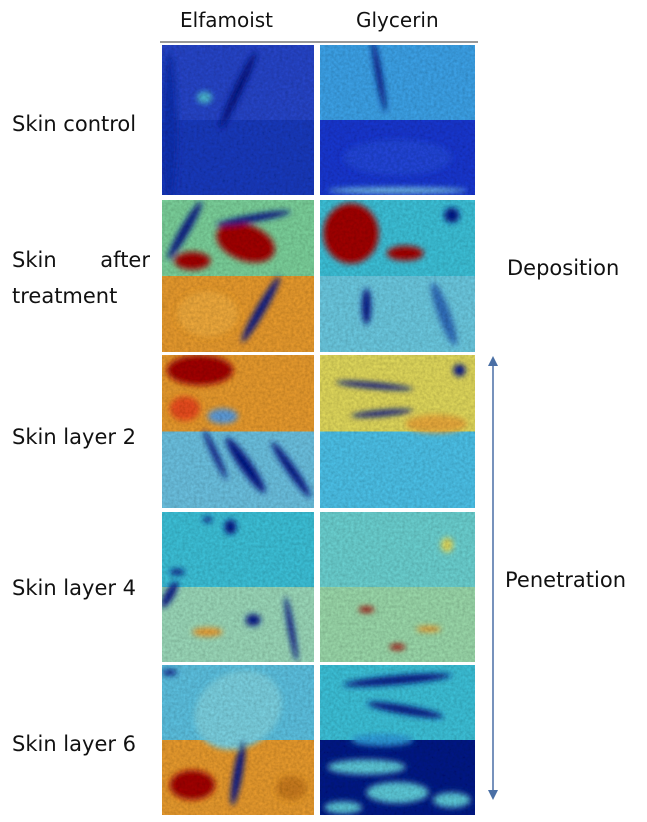  What do you see at coordinates (566, 580) in the screenshot?
I see `side-label: Penetration` at bounding box center [566, 580].